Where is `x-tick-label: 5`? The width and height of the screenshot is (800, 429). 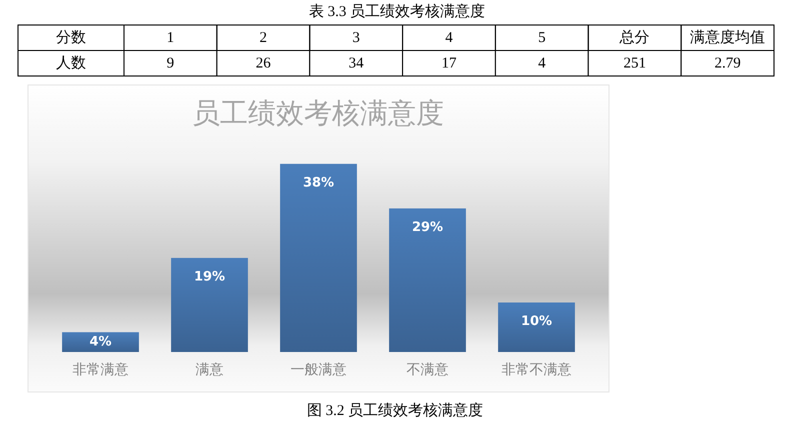
x-tick-label: 5 is located at coordinates (542, 38).